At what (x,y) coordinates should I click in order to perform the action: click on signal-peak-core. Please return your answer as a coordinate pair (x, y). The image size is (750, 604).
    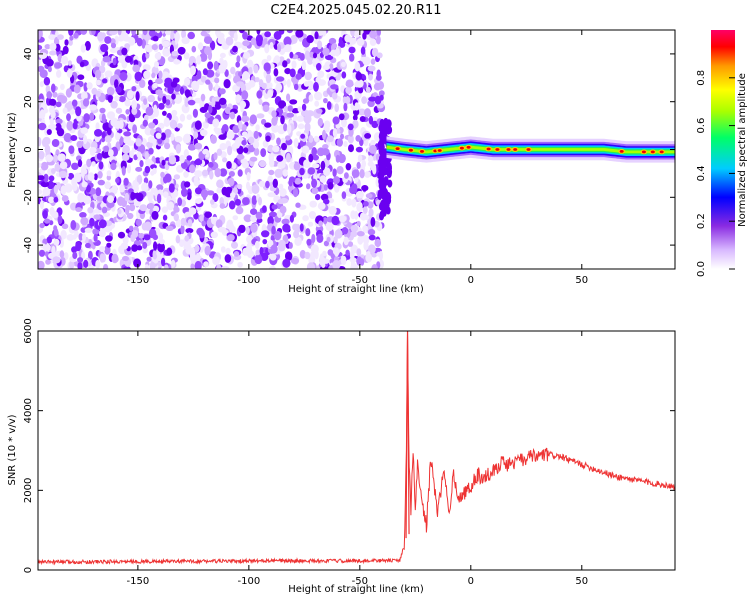
    Looking at the image, I should click on (529, 149).